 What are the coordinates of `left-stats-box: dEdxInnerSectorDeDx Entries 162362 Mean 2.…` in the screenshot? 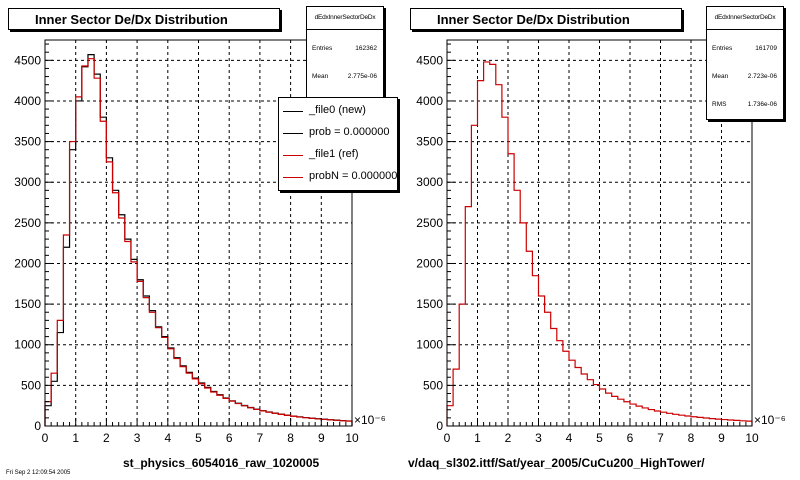 It's located at (345, 52).